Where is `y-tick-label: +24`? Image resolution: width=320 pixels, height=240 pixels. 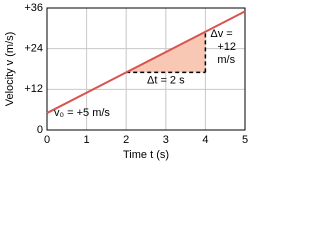 y-tick-label: +24 is located at coordinates (33, 49).